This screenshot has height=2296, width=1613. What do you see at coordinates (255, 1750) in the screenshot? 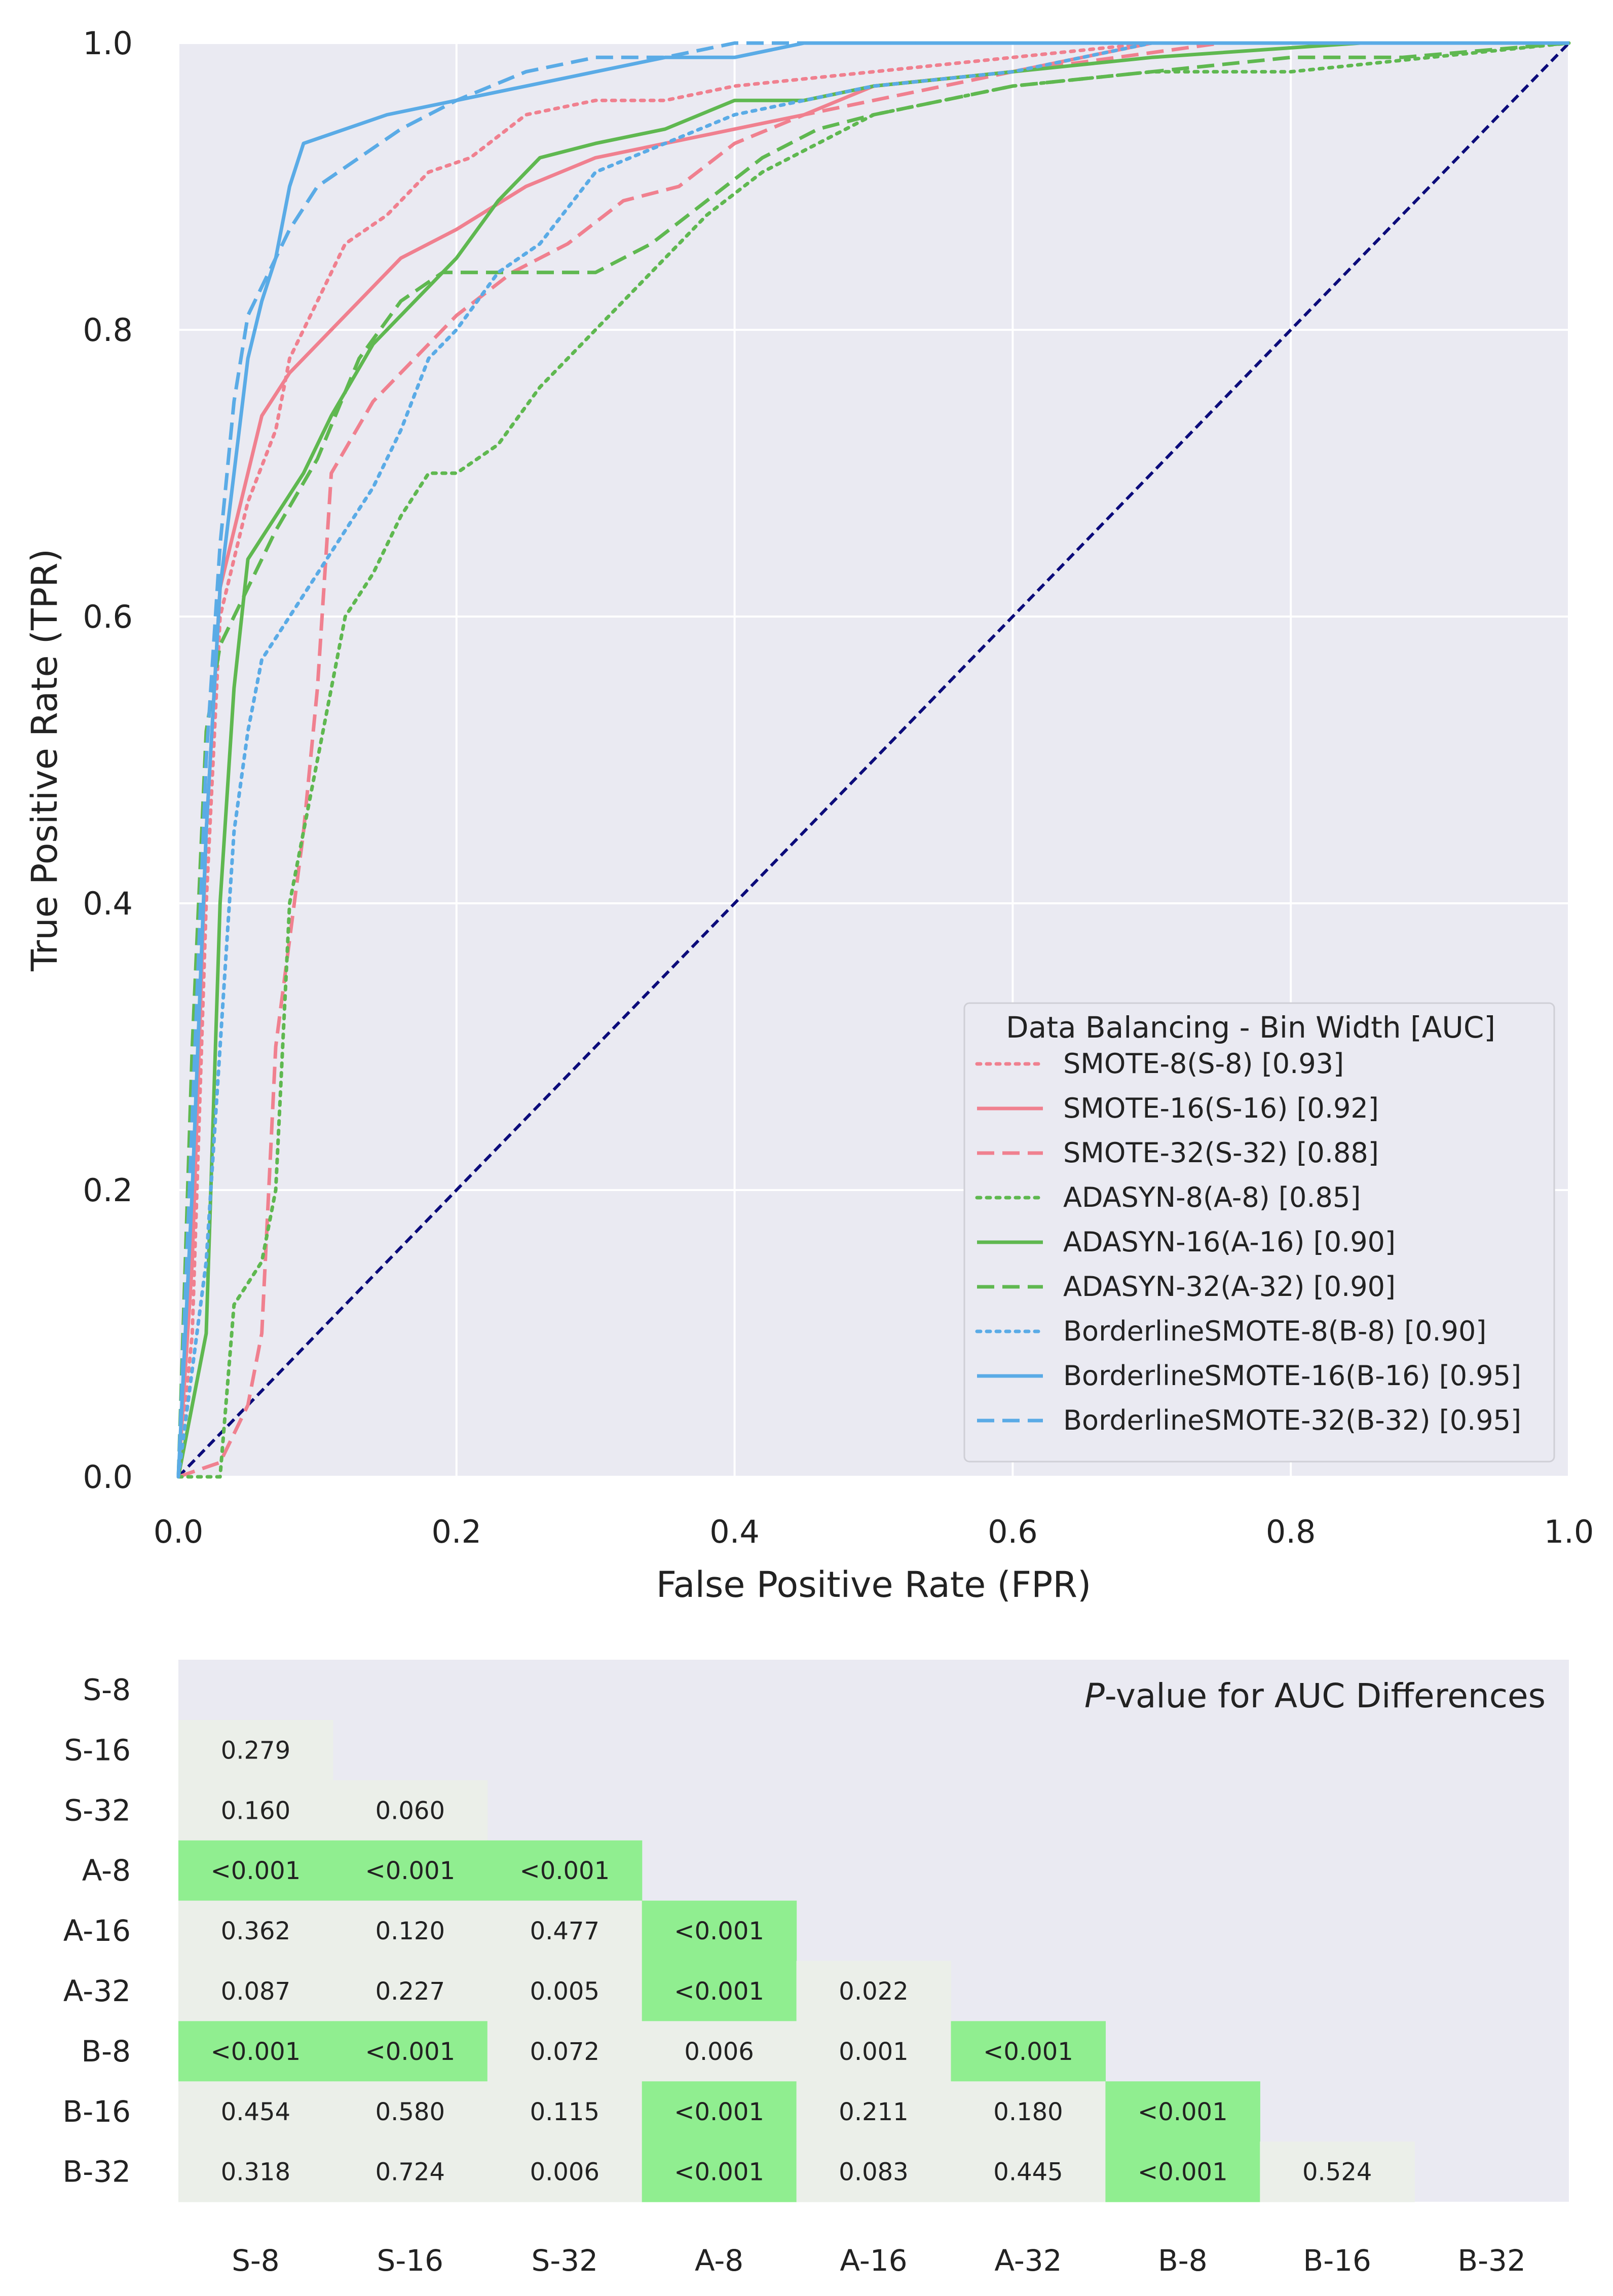
I see `heatmap-cell-value: 0.279` at bounding box center [255, 1750].